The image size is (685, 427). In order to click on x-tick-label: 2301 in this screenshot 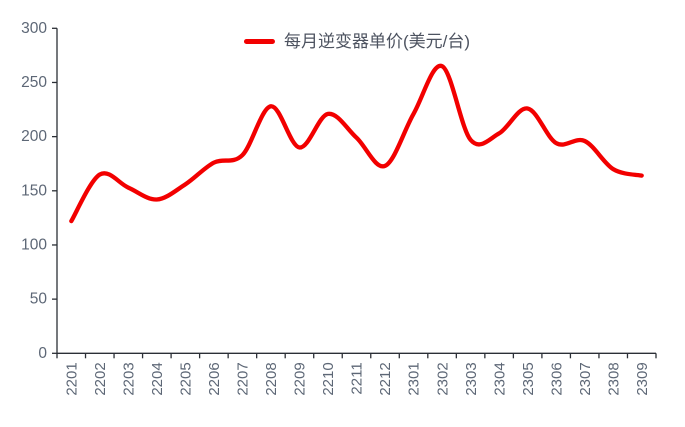, I will do `click(414, 378)`.